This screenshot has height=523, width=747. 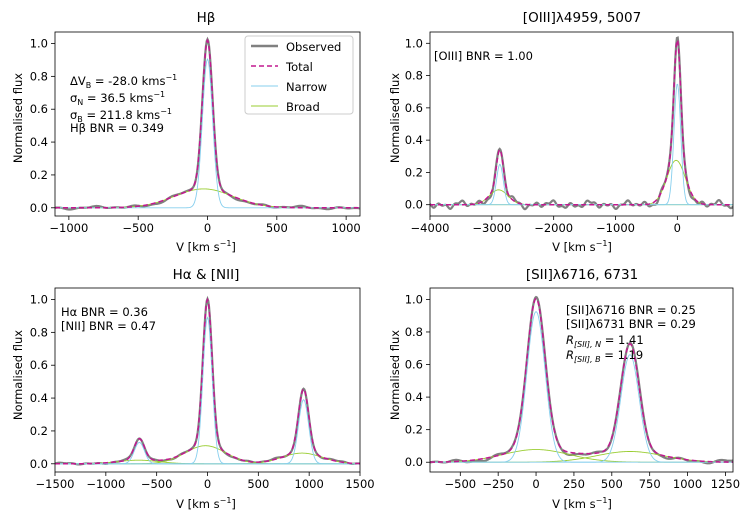 I want to click on panel-2-title: [OIII]λ4959, 5007, so click(x=582, y=18).